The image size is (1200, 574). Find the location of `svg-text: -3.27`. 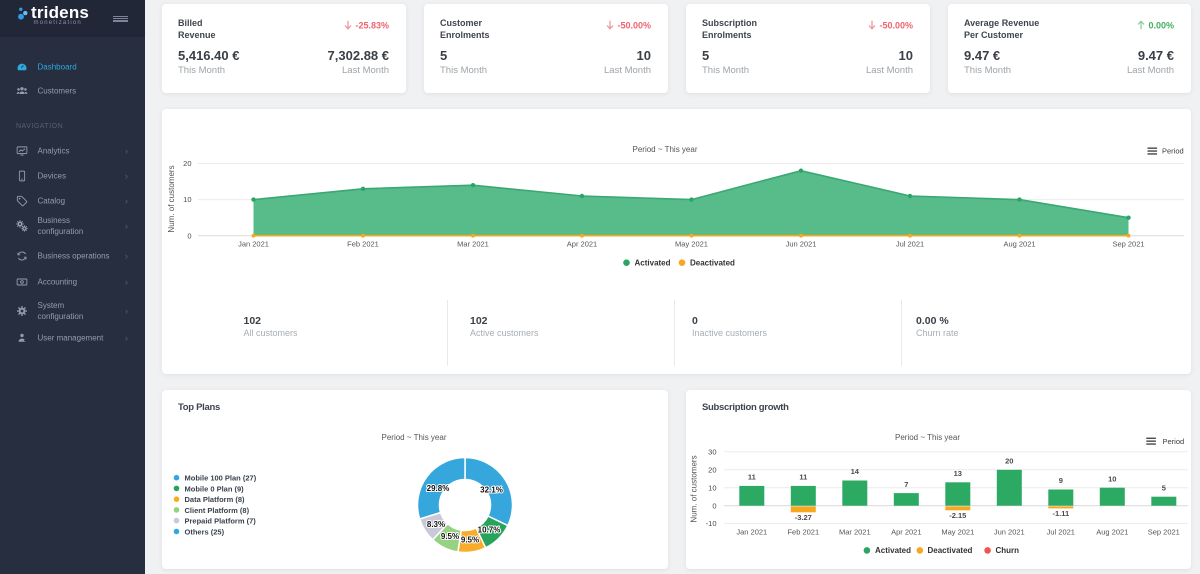

svg-text: -3.27 is located at coordinates (803, 517).